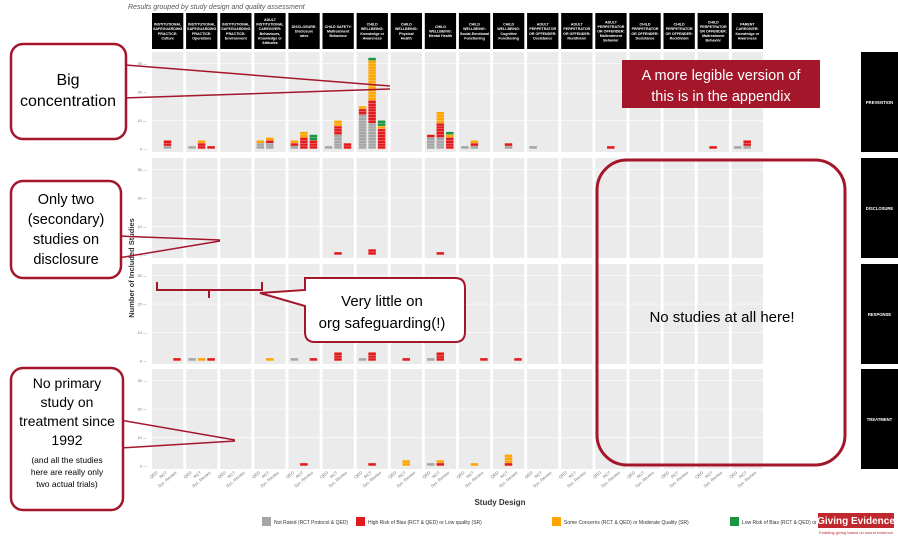  What do you see at coordinates (304, 27) in the screenshot?
I see `column-header-text: DISCLOSURE:` at bounding box center [304, 27].